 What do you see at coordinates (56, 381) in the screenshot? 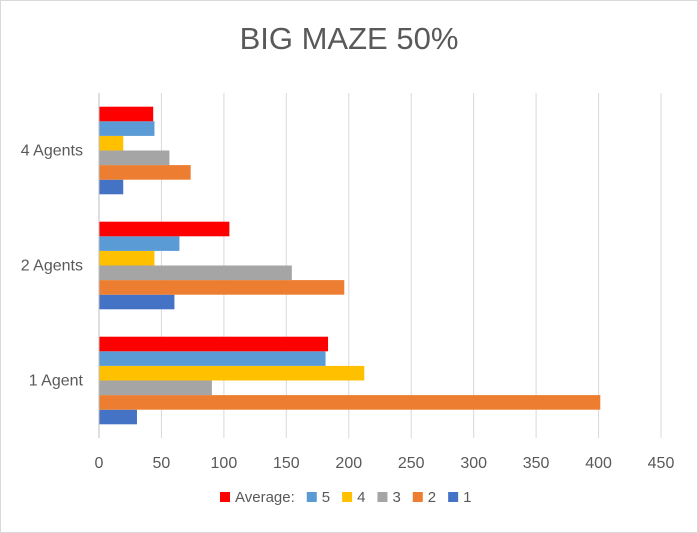
I see `category-label: 1 Agent` at bounding box center [56, 381].